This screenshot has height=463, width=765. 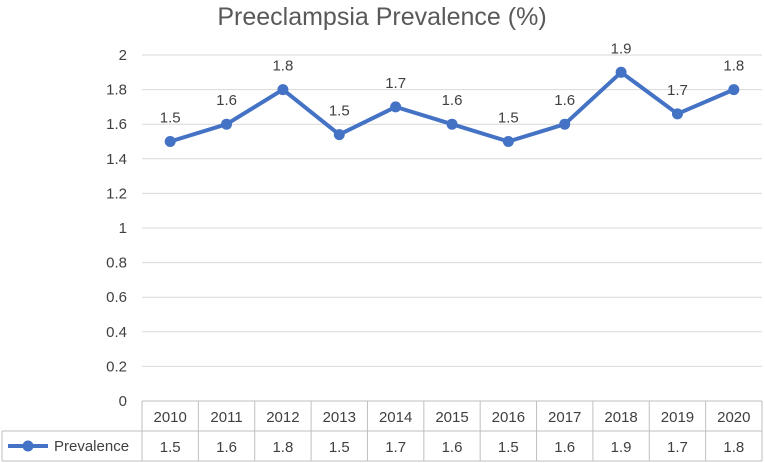 I want to click on x-category-label: 2015, so click(x=451, y=417).